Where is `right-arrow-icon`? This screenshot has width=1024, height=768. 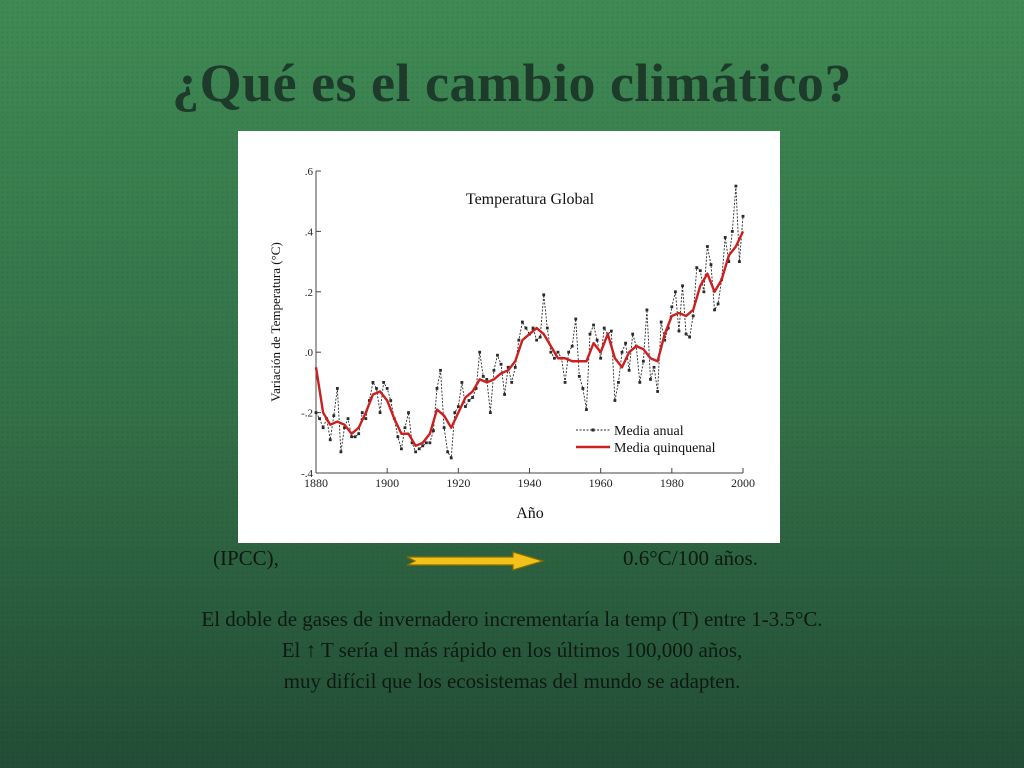 right-arrow-icon is located at coordinates (475, 561).